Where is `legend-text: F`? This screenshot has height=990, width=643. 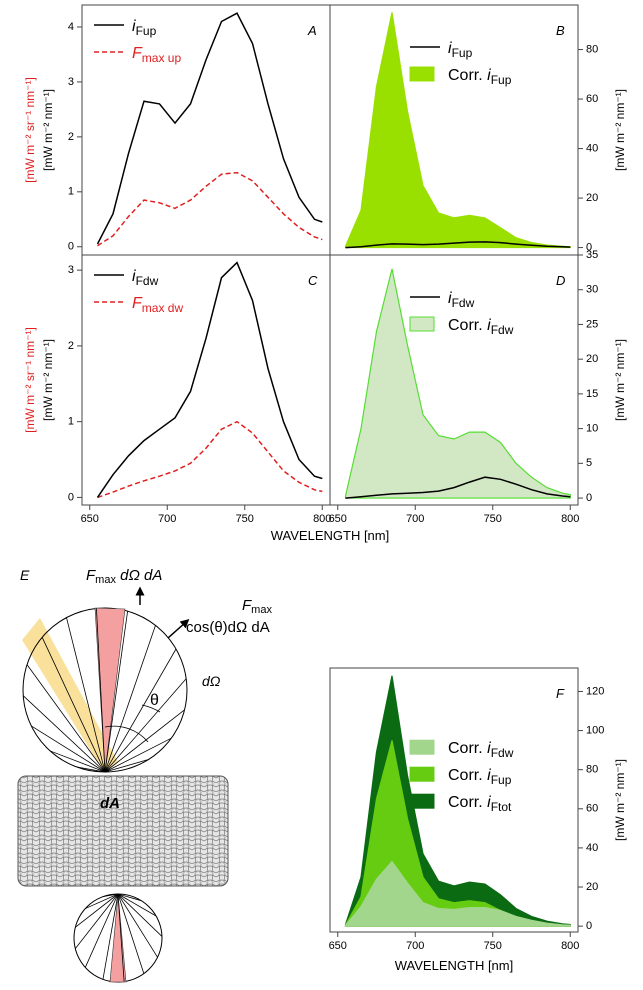
legend-text: F is located at coordinates (137, 303).